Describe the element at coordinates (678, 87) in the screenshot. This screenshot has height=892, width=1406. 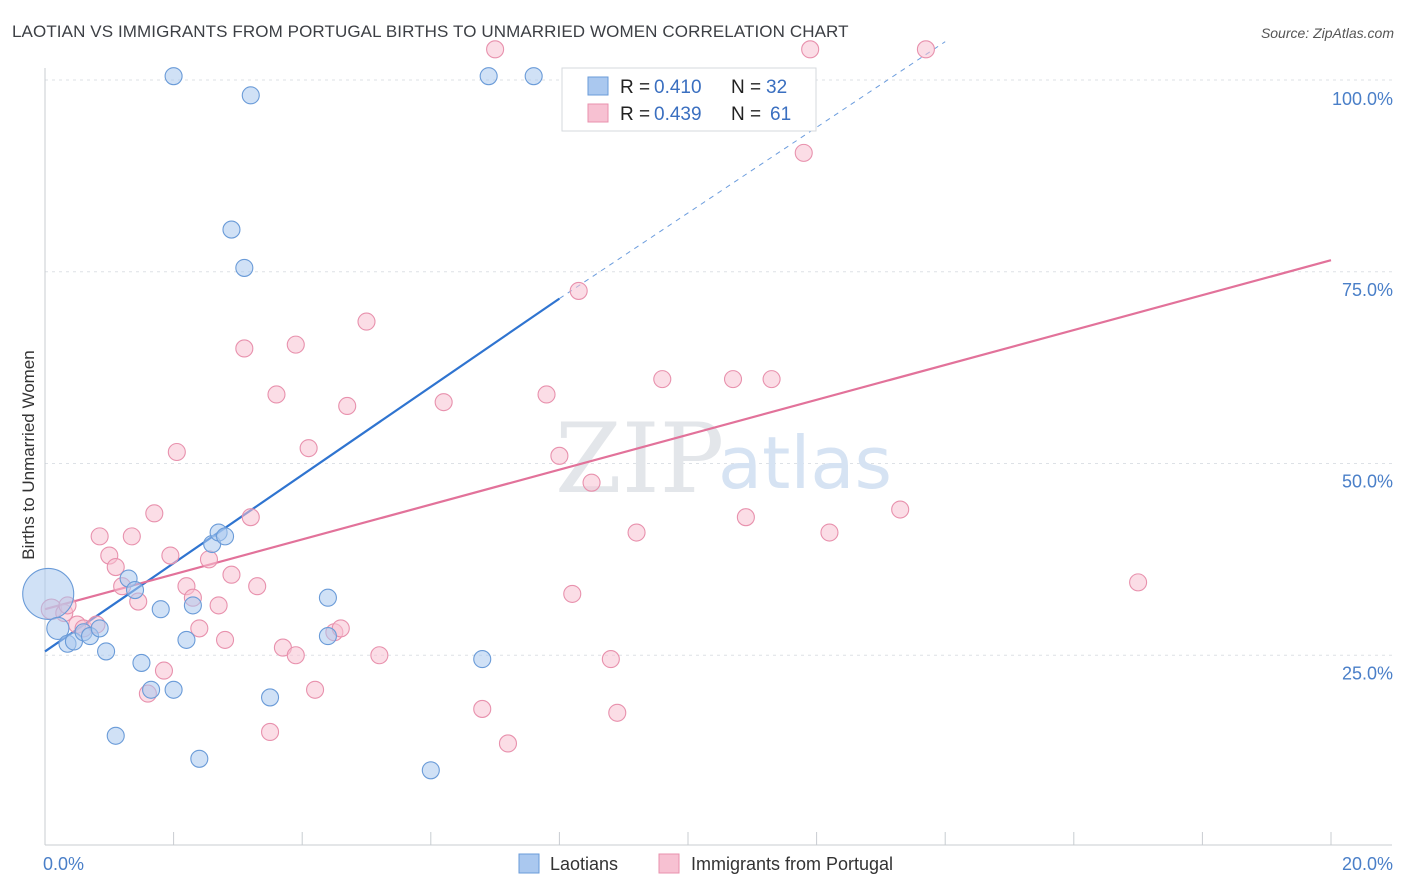
I see `legend-r-value-1: 0.410` at that location.